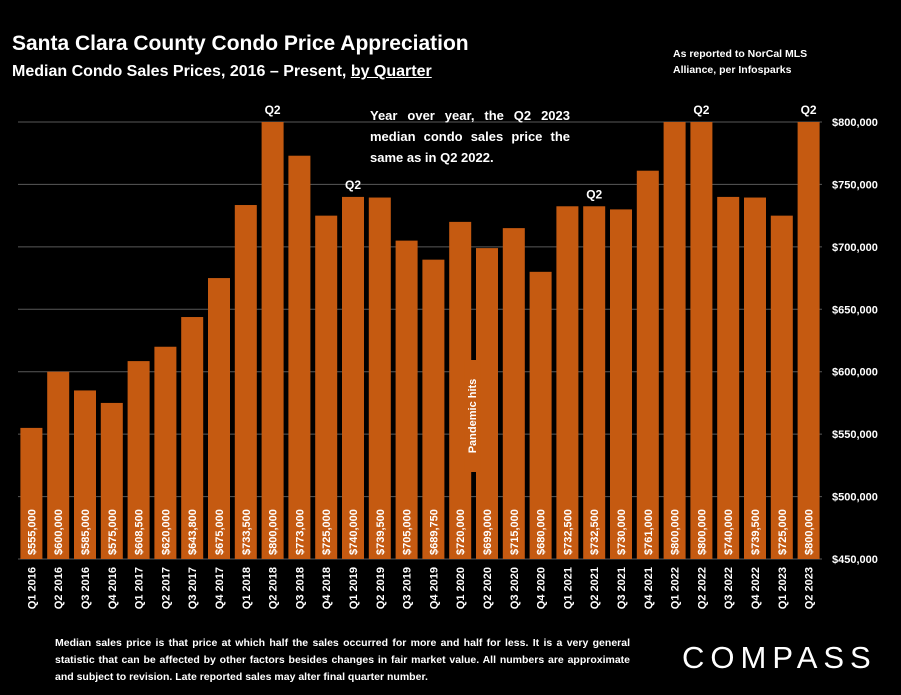 The width and height of the screenshot is (901, 695). I want to click on x-tick-label: Q4 2016, so click(113, 588).